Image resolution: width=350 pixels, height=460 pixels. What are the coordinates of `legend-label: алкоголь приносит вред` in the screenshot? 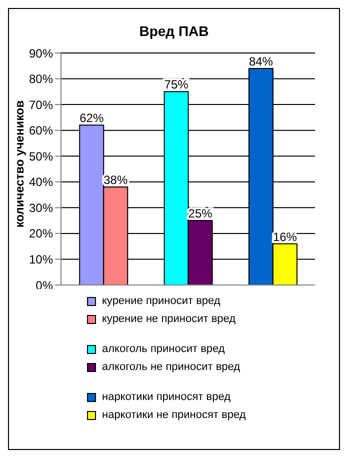 It's located at (163, 349).